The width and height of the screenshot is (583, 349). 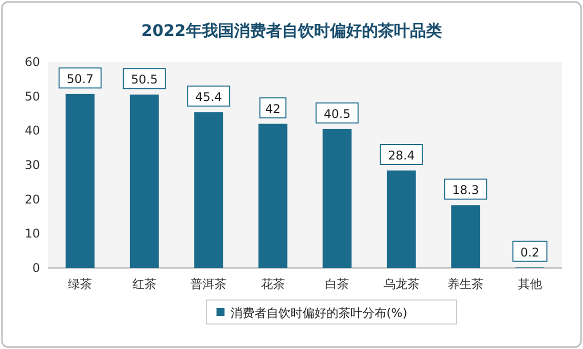 What do you see at coordinates (466, 284) in the screenshot?
I see `x-tick-label: 养生茶` at bounding box center [466, 284].